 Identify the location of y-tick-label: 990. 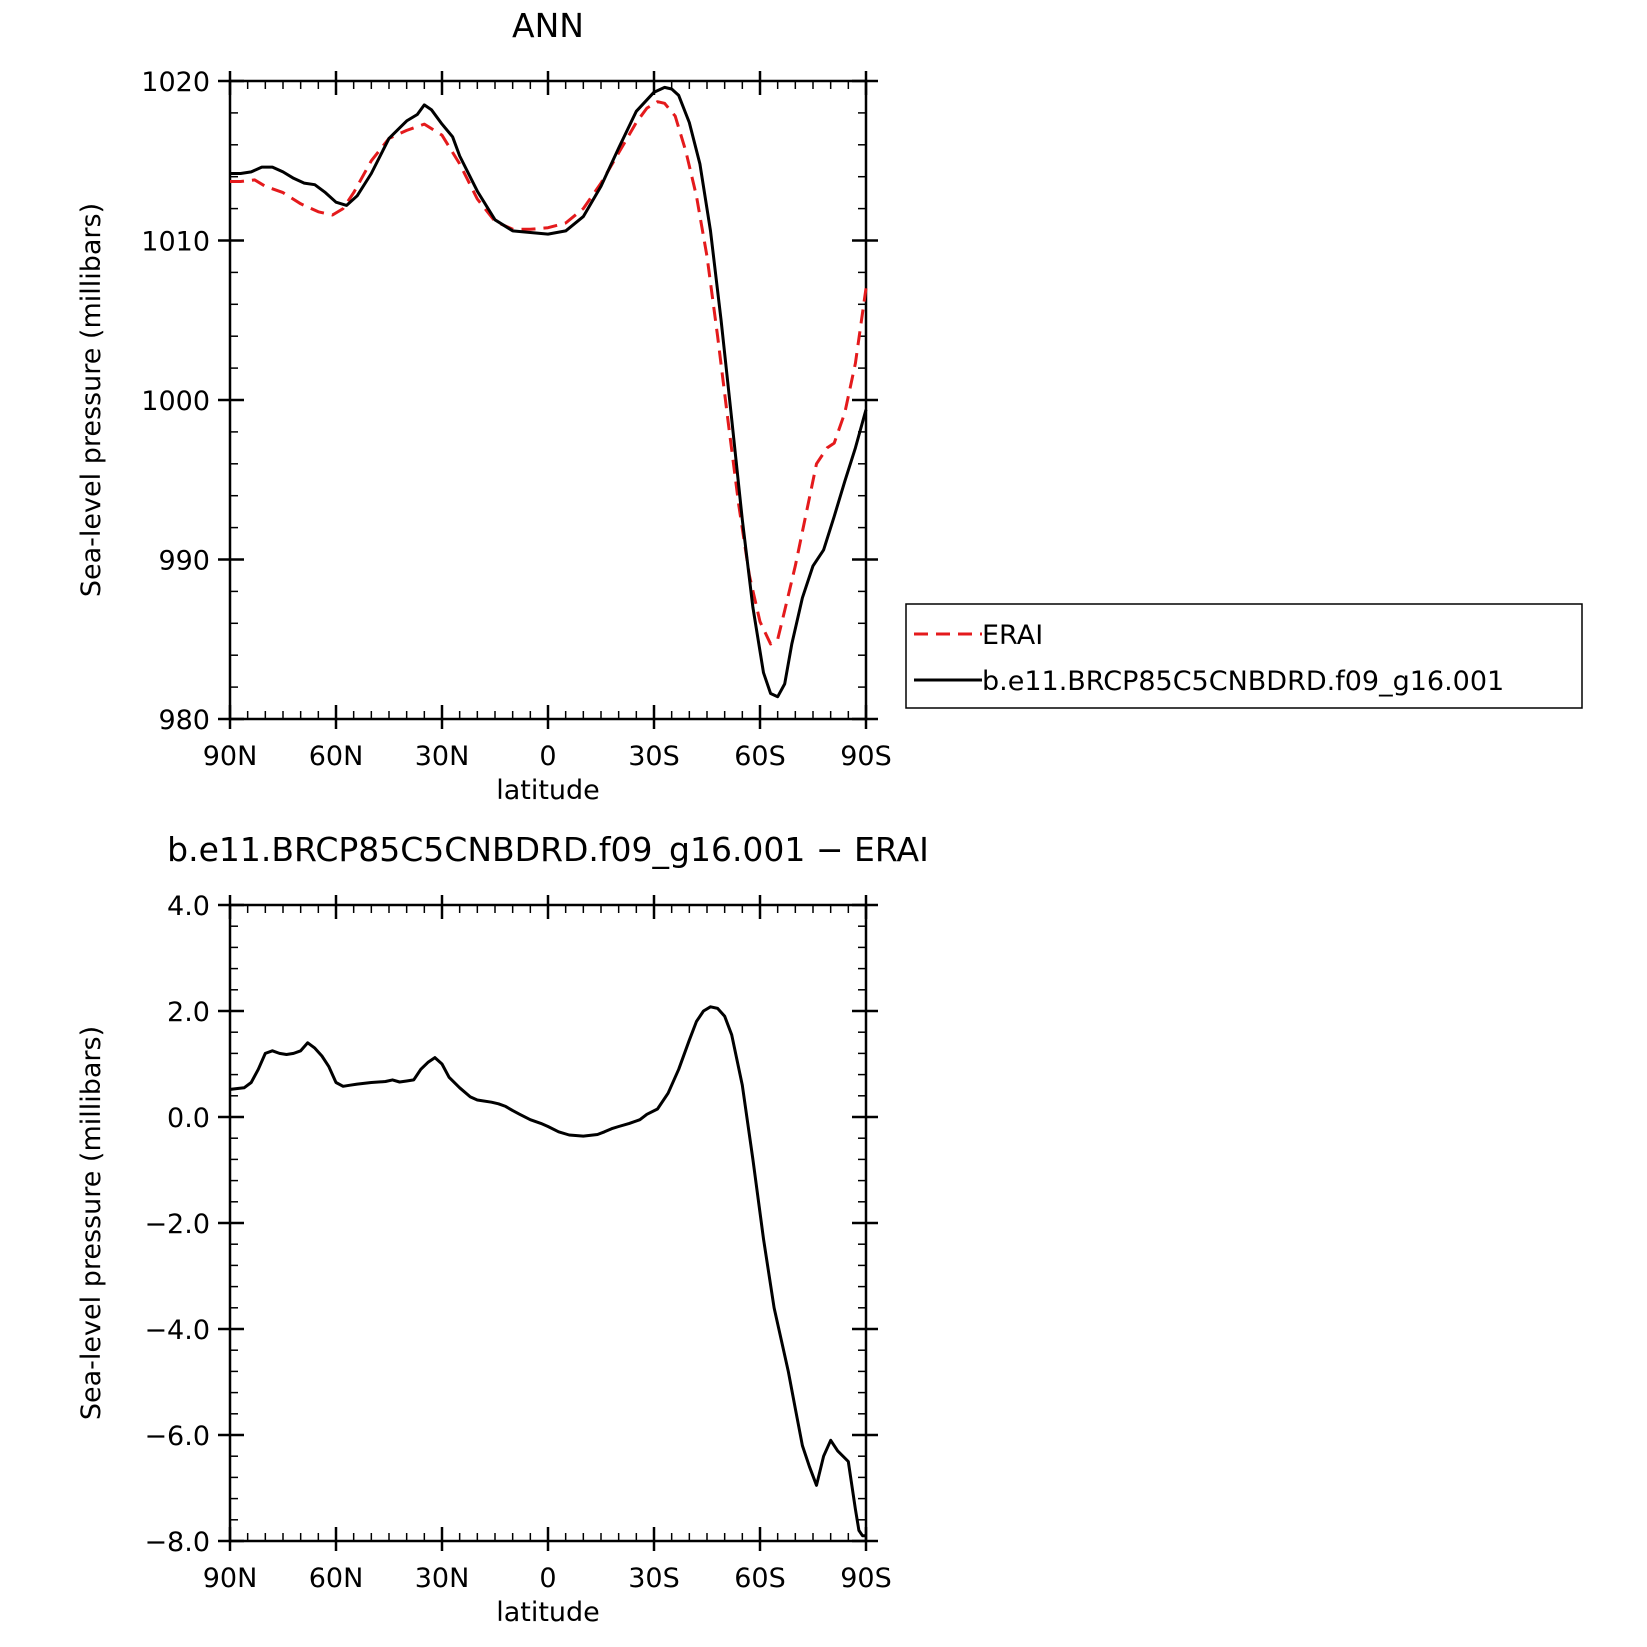
(184, 561).